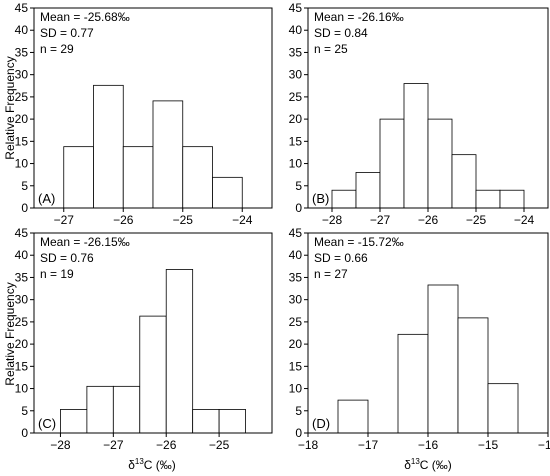  Describe the element at coordinates (296, 277) in the screenshot. I see `y-tick-label-d-35: 35` at that location.